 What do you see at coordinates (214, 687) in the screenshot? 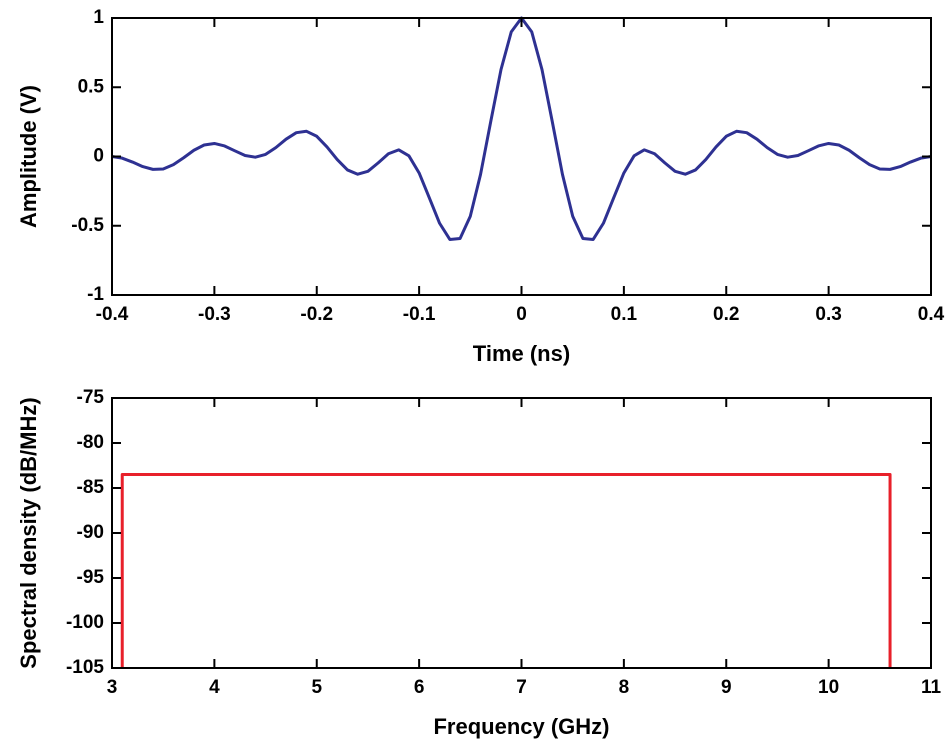
I see `x-tick-label: 4` at bounding box center [214, 687].